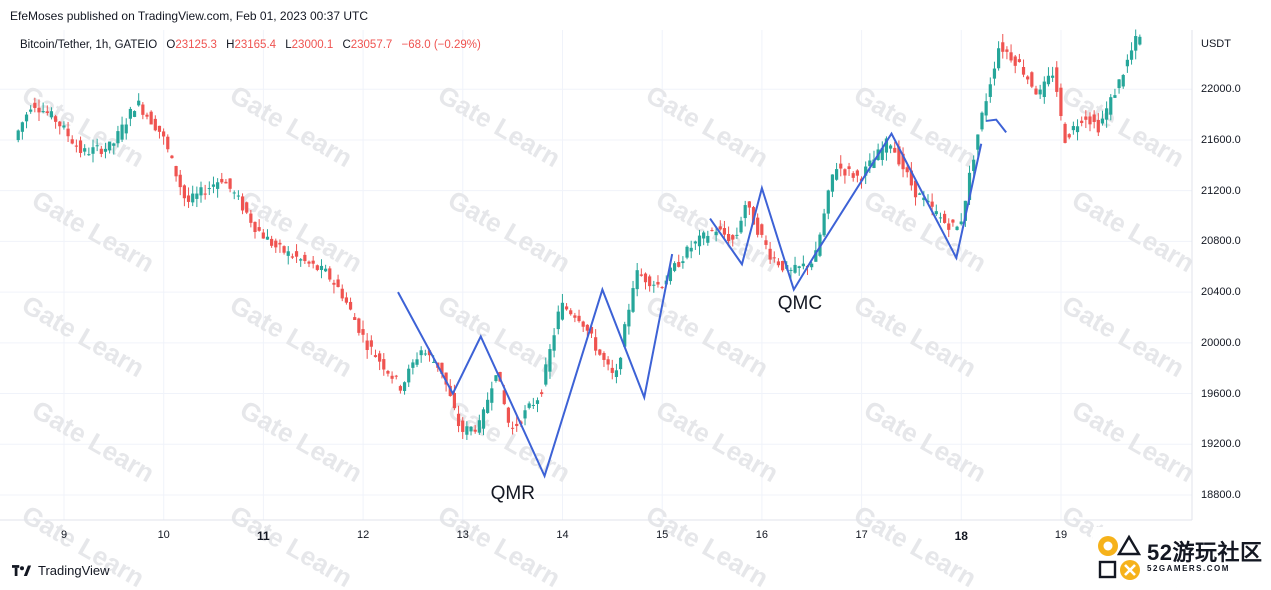 The width and height of the screenshot is (1271, 590). What do you see at coordinates (61, 570) in the screenshot?
I see `tradingview-footer: TradingView` at bounding box center [61, 570].